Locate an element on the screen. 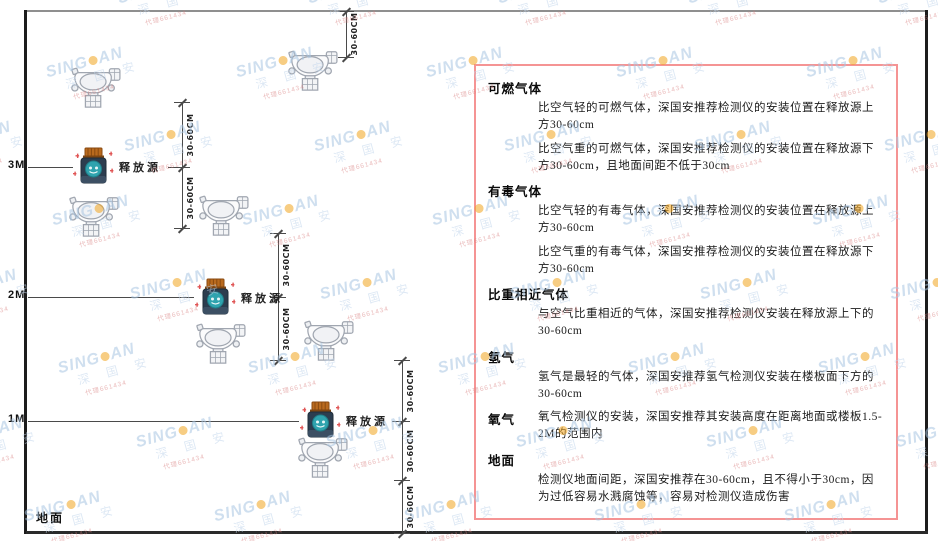 The image size is (938, 541). section-paragraph: 比空气轻的可燃气体，深国安推荐检测仪的安装位置在释放源上方30-60cm is located at coordinates (706, 117).